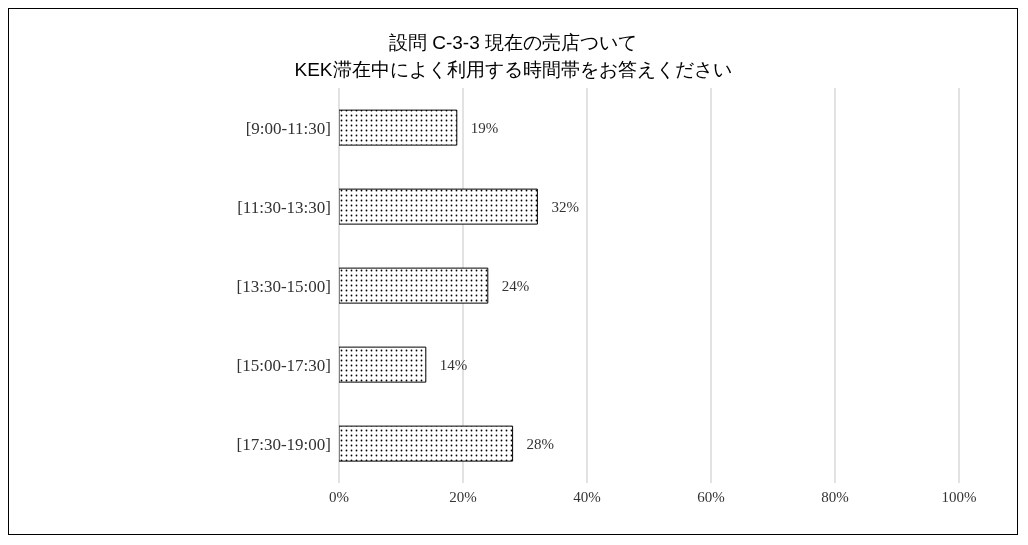  Describe the element at coordinates (288, 128) in the screenshot. I see `y-tick-label: [9:00-11:30]` at that location.